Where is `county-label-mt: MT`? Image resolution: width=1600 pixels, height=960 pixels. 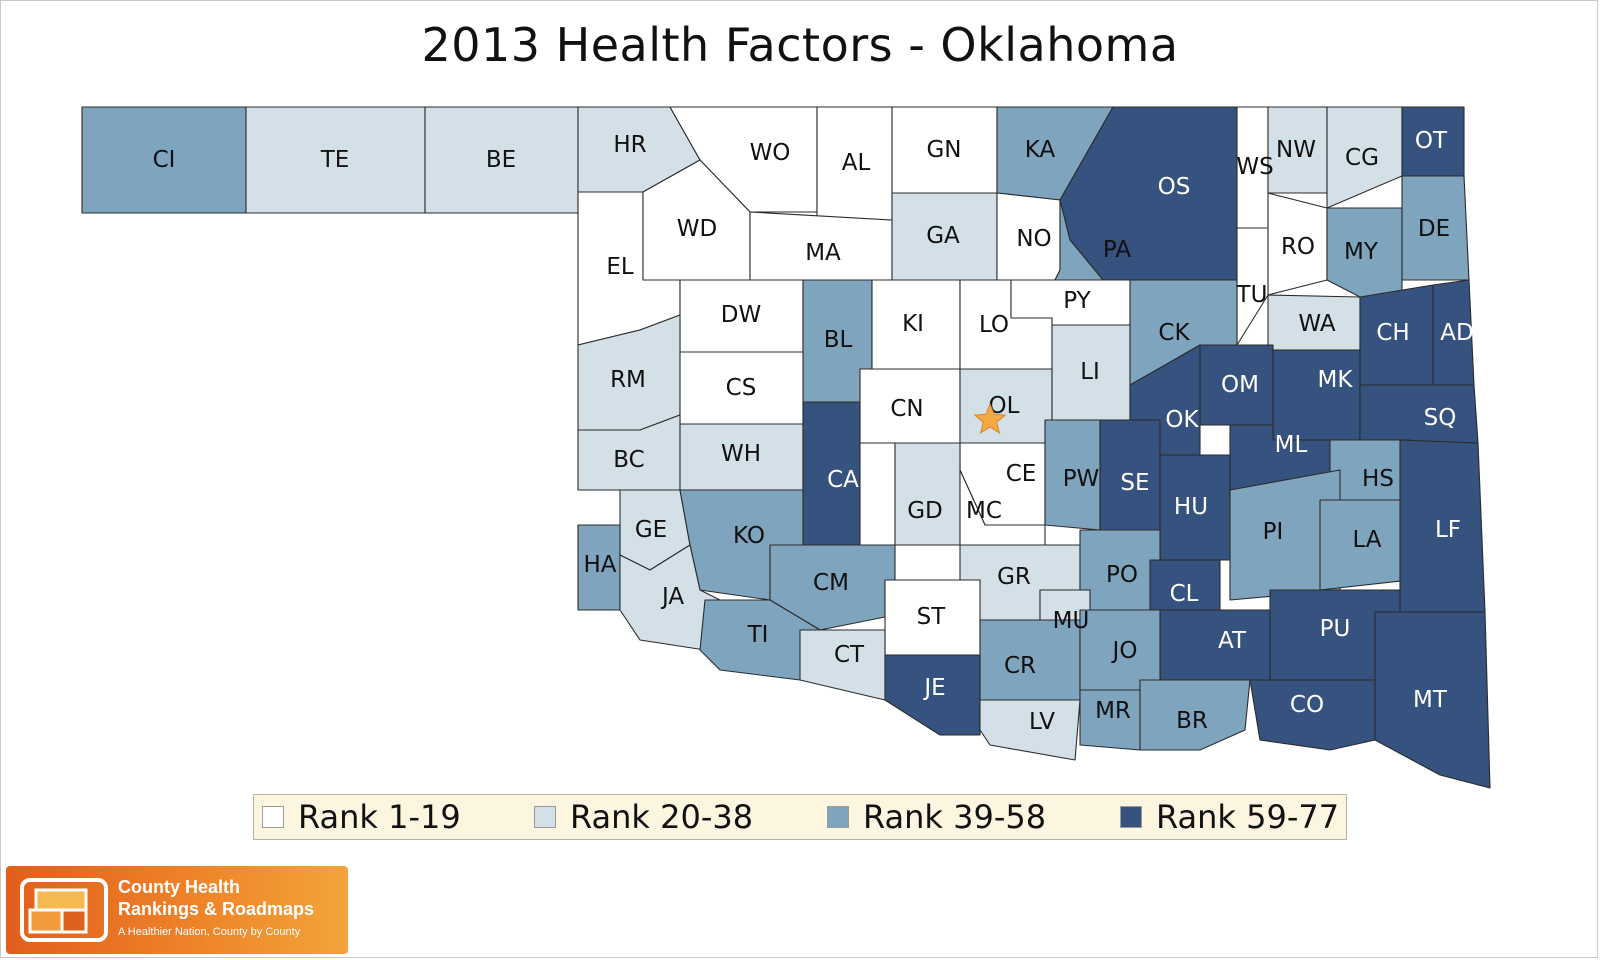
county-label-mt: MT is located at coordinates (1430, 700).